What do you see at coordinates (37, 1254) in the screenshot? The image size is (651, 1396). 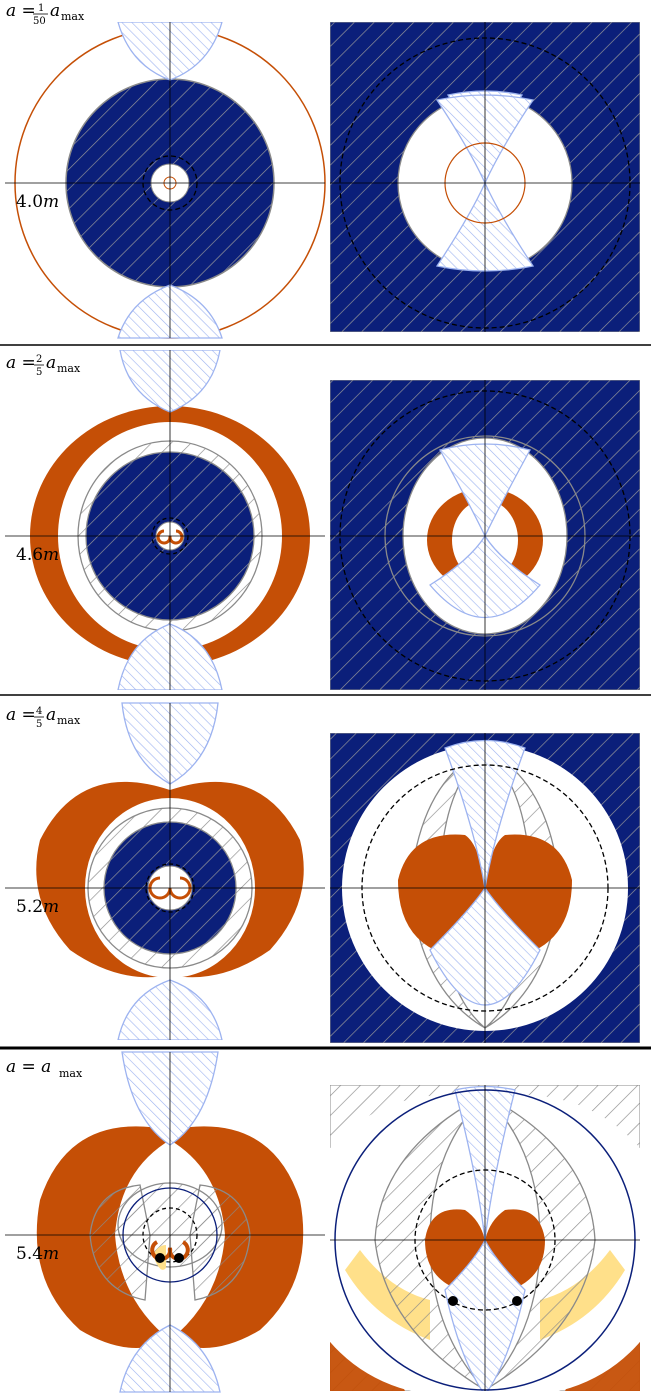 I see `panel-4-radius: 5.4m` at bounding box center [37, 1254].